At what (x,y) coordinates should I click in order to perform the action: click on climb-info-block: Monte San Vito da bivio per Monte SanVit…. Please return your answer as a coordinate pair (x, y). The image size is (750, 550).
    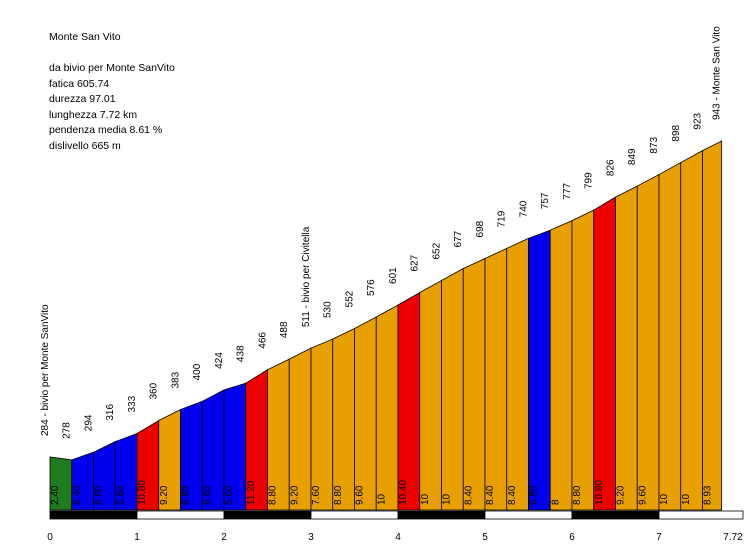
    Looking at the image, I should click on (112, 92).